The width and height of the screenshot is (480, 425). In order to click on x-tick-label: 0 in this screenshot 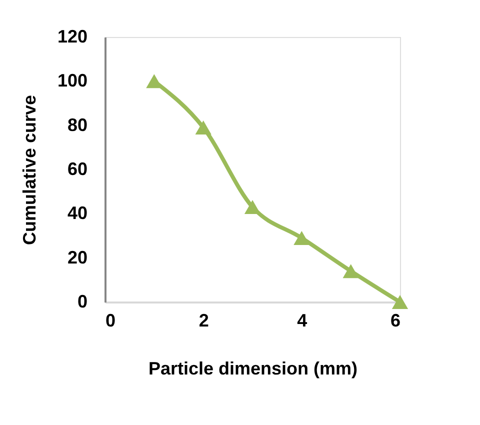, I will do `click(111, 320)`.